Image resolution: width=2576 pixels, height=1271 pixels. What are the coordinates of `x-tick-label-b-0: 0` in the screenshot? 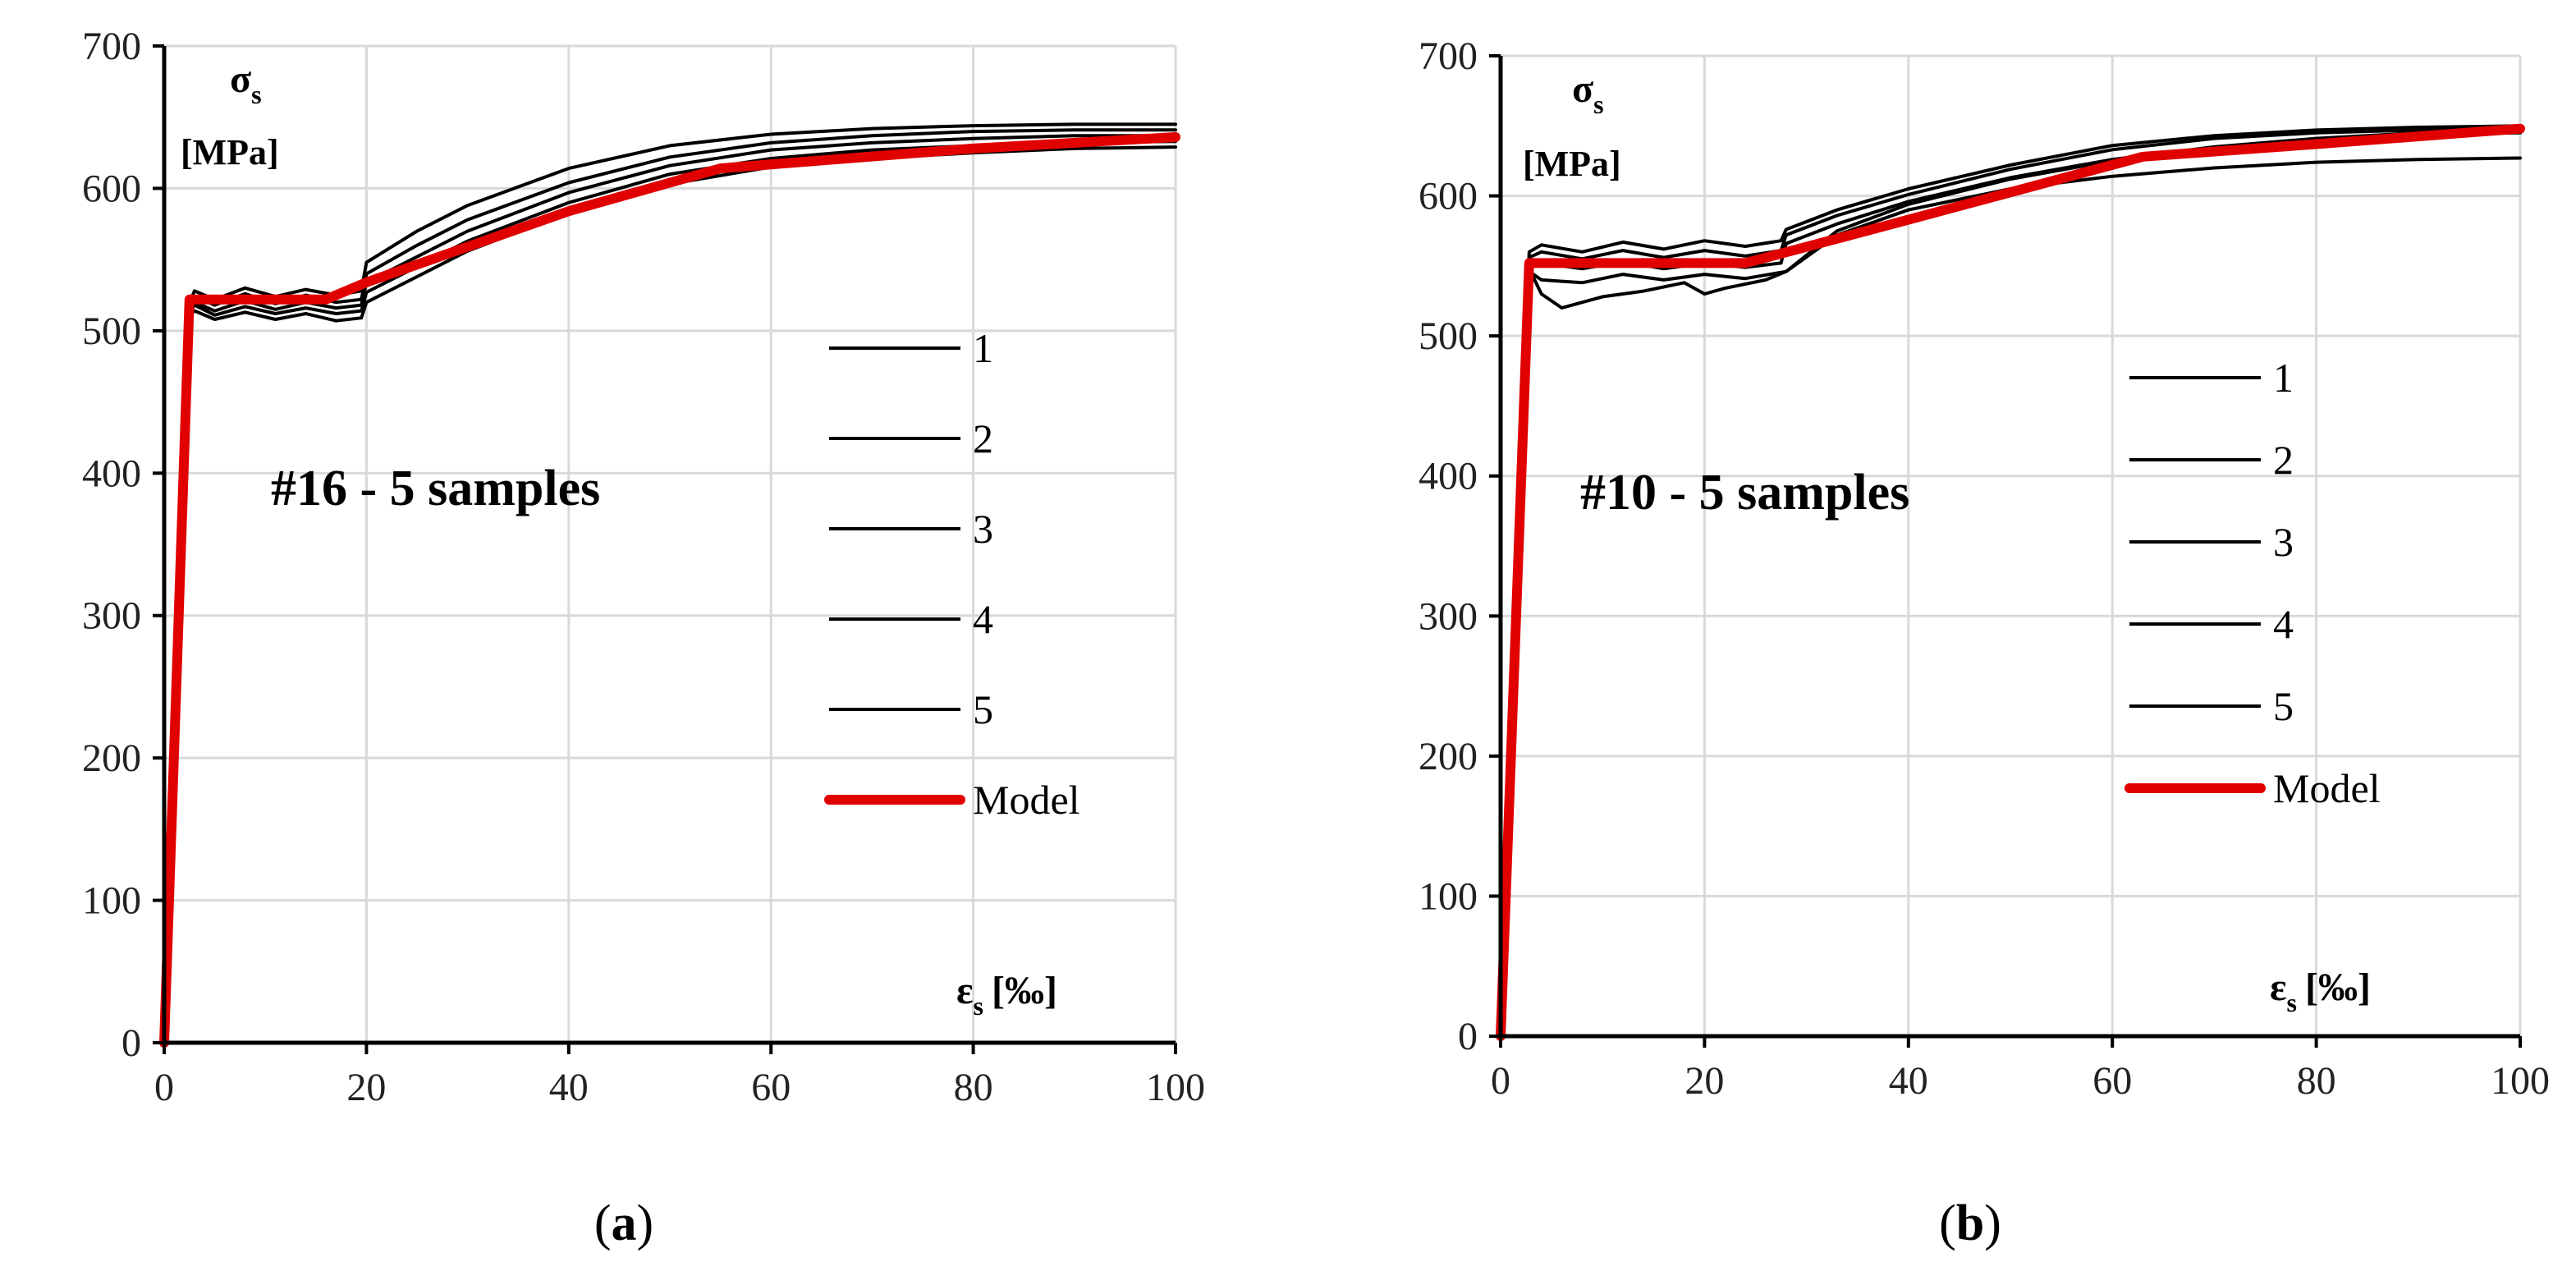 It's located at (1501, 1081).